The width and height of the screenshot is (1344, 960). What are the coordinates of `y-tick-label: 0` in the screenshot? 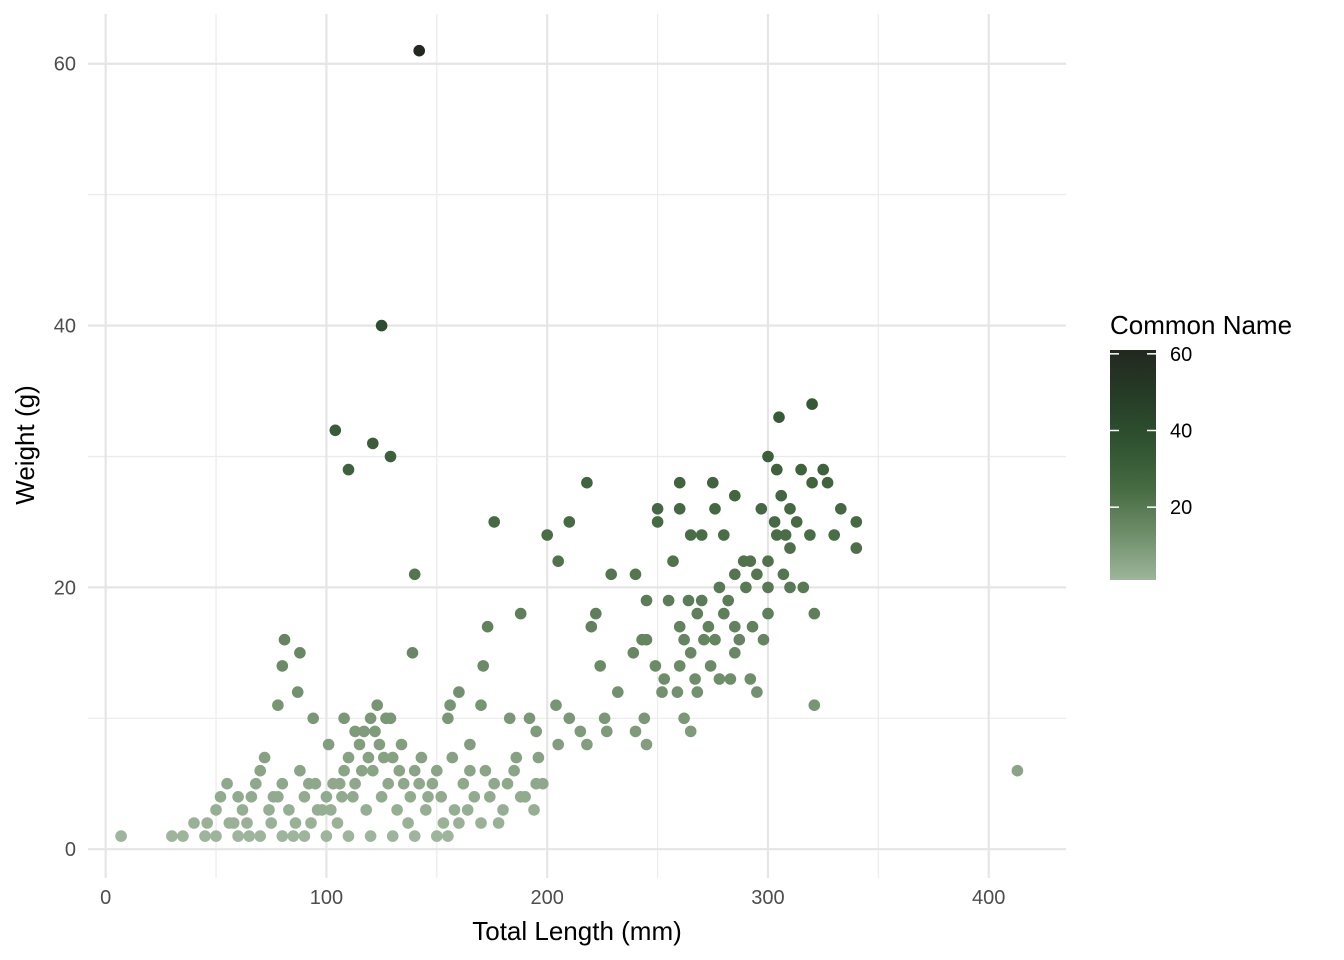 It's located at (70, 850).